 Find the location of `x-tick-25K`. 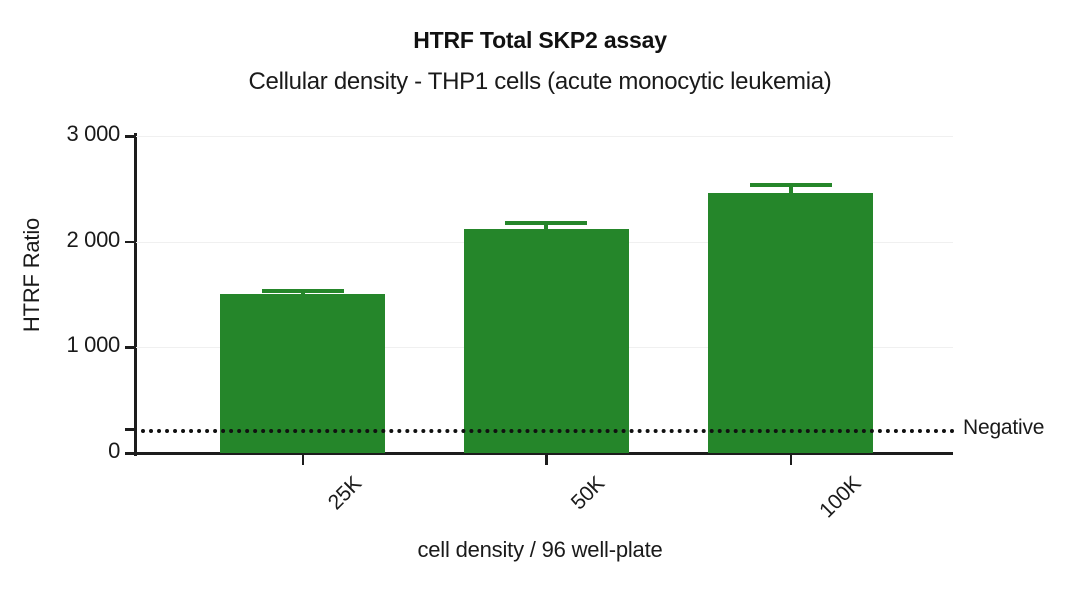

x-tick-25K is located at coordinates (302, 460).